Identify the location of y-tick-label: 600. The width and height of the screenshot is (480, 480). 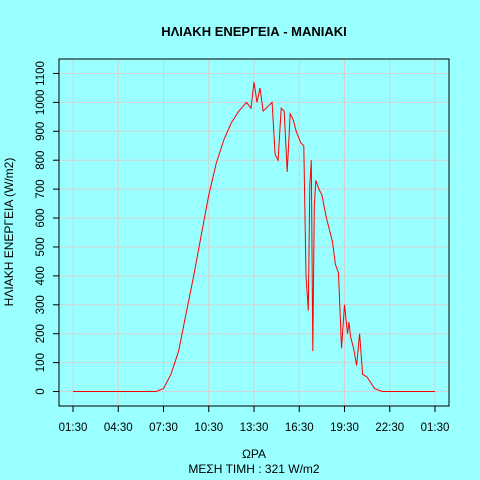
(41, 217).